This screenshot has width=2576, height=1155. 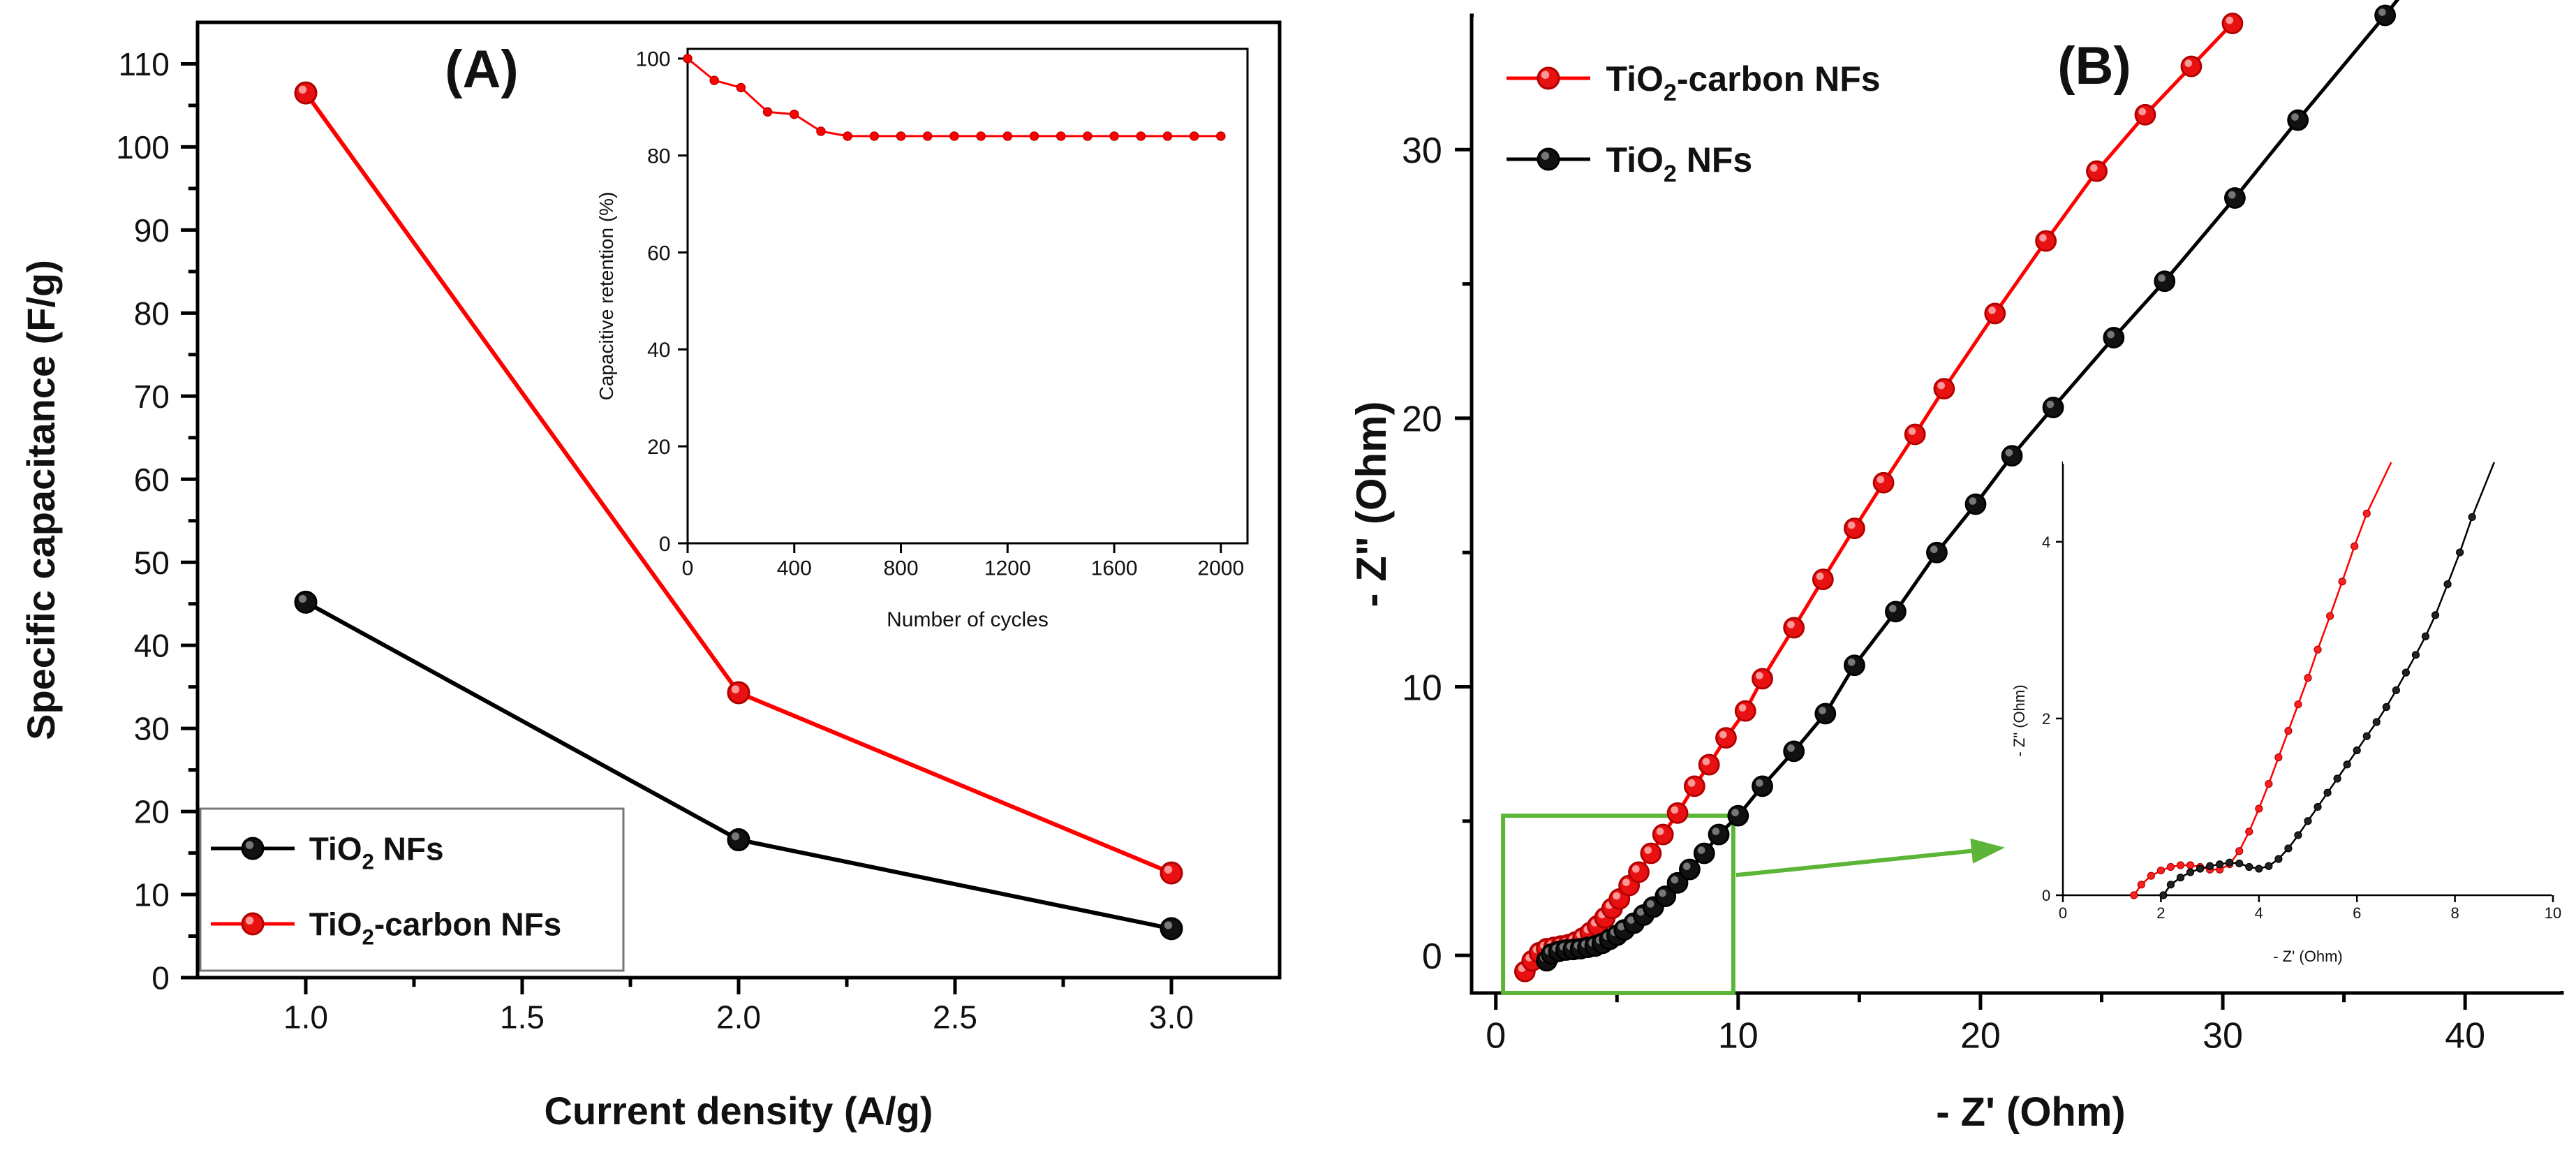 What do you see at coordinates (1980, 1036) in the screenshot?
I see `panelB-x-tick-label: 20` at bounding box center [1980, 1036].